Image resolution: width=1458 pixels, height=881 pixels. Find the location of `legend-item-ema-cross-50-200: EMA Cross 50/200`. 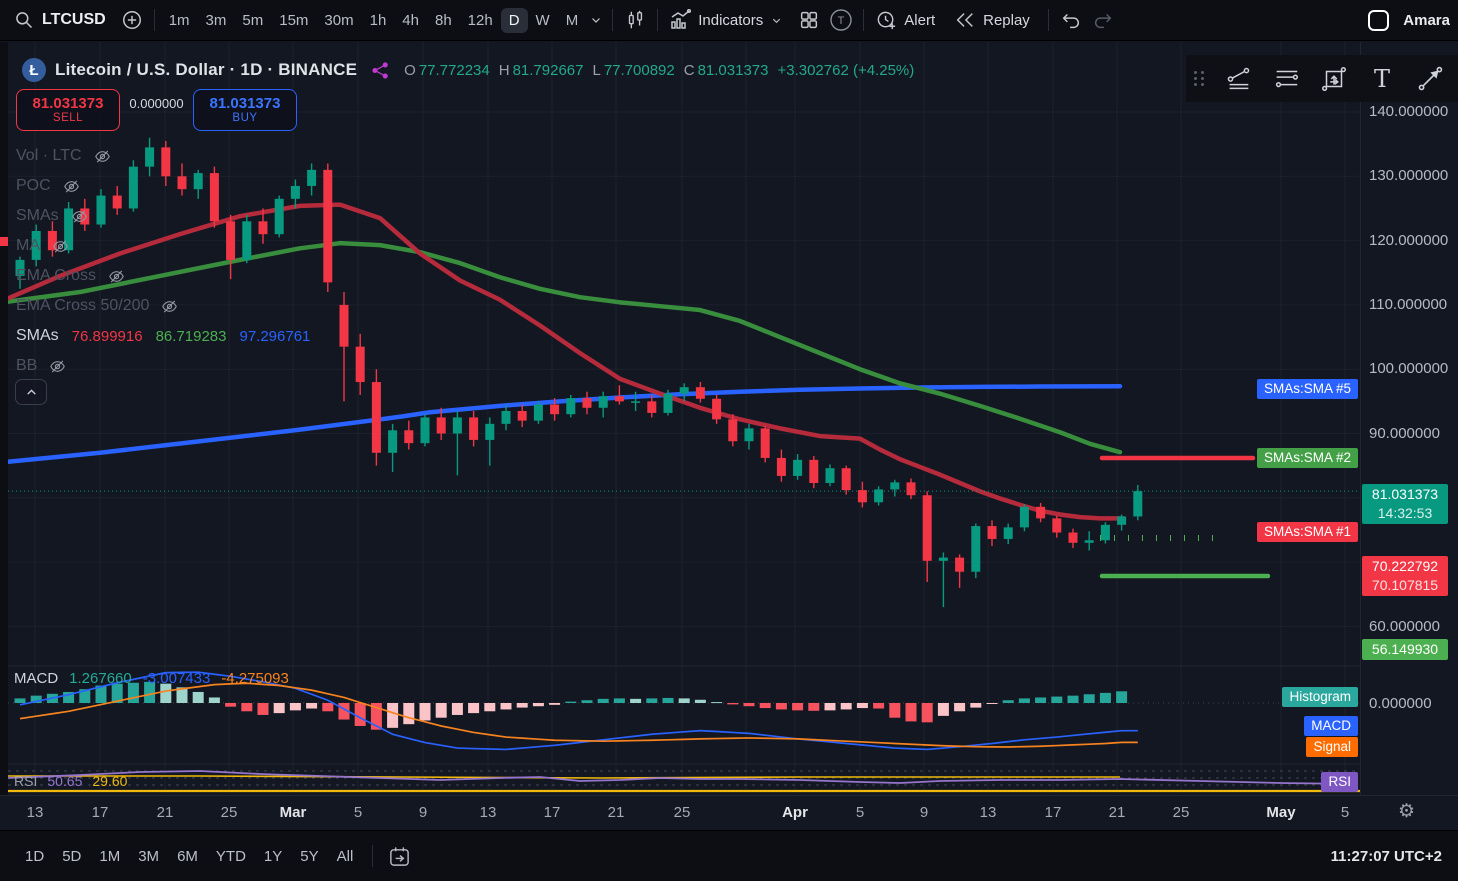

legend-item-ema-cross-50-200: EMA Cross 50/200 is located at coordinates (163, 306).